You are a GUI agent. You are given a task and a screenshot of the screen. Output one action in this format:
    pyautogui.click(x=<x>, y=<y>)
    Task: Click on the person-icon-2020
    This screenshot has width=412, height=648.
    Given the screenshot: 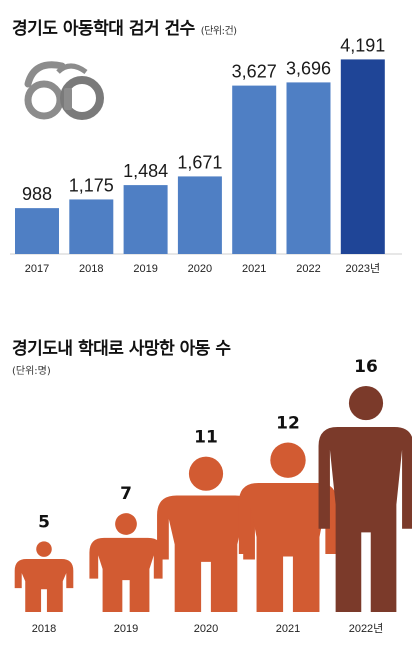 What is the action you would take?
    pyautogui.click(x=206, y=534)
    